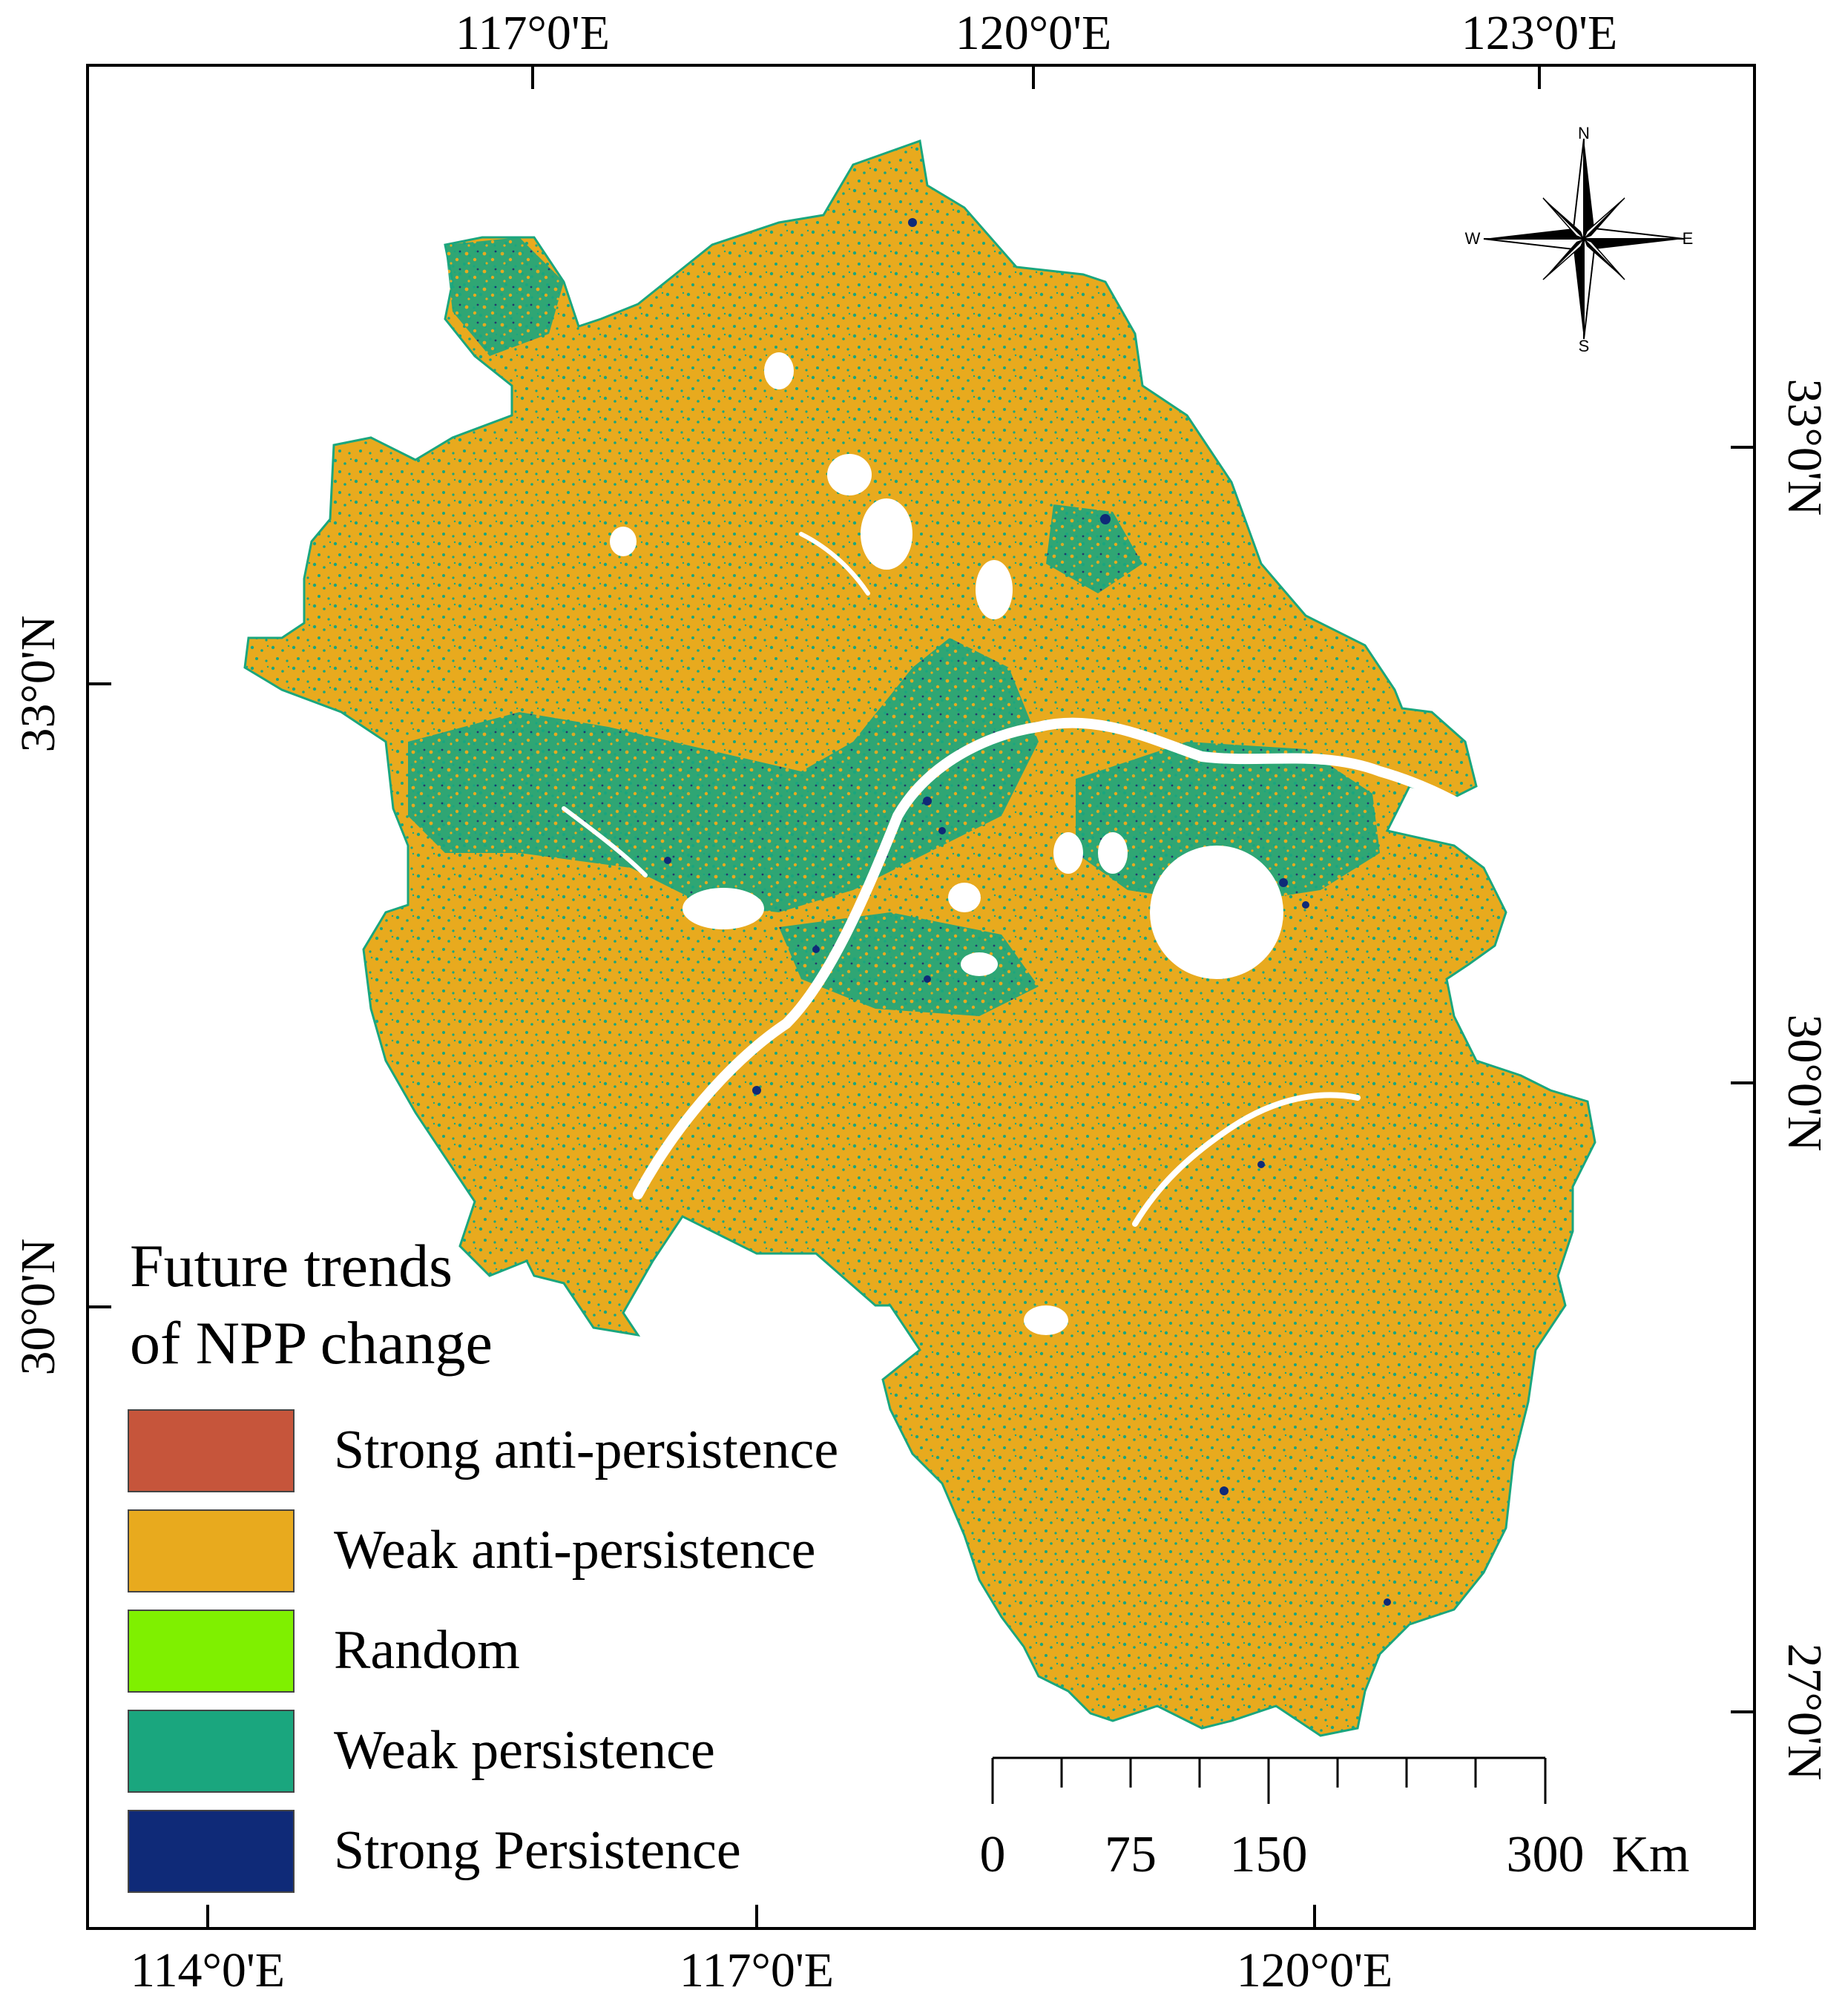 Image resolution: width=1845 pixels, height=2016 pixels. I want to click on legend-label: Weak anti-persistence, so click(575, 1550).